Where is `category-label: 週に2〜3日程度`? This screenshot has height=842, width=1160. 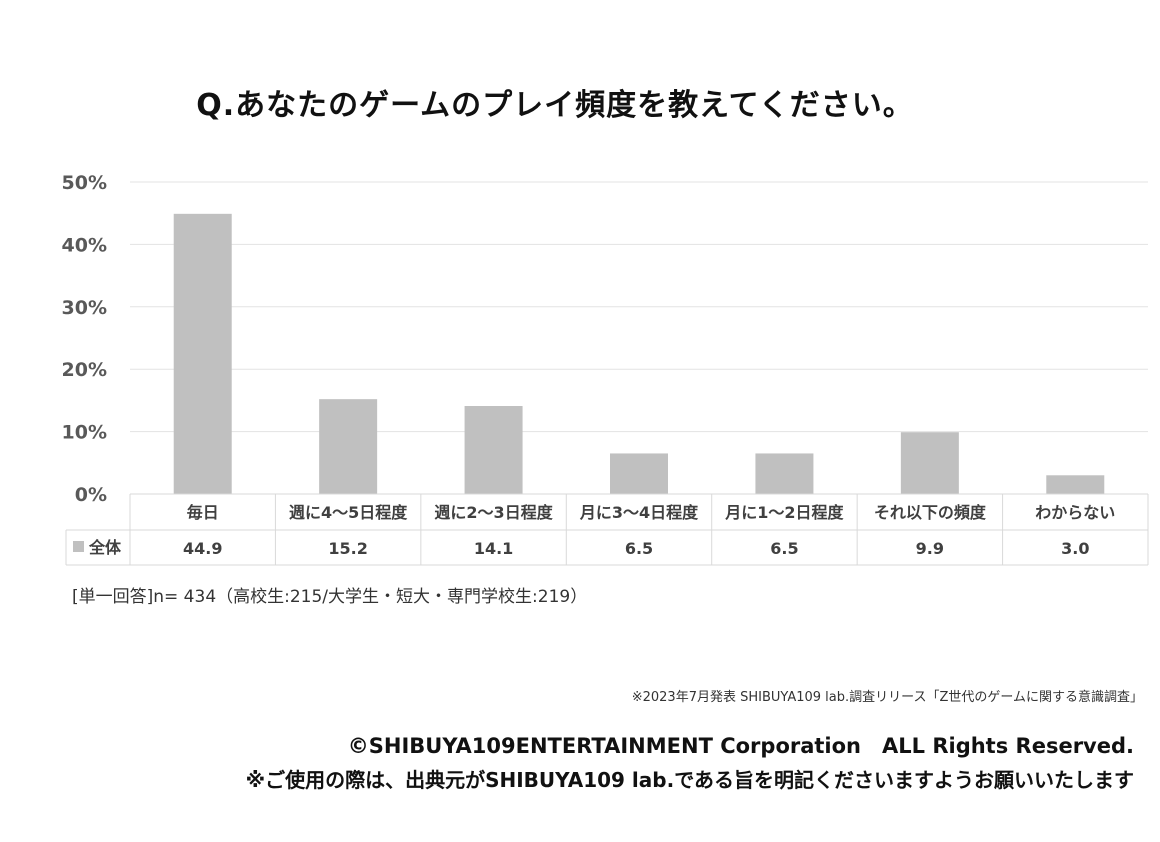 category-label: 週に2〜3日程度 is located at coordinates (493, 512).